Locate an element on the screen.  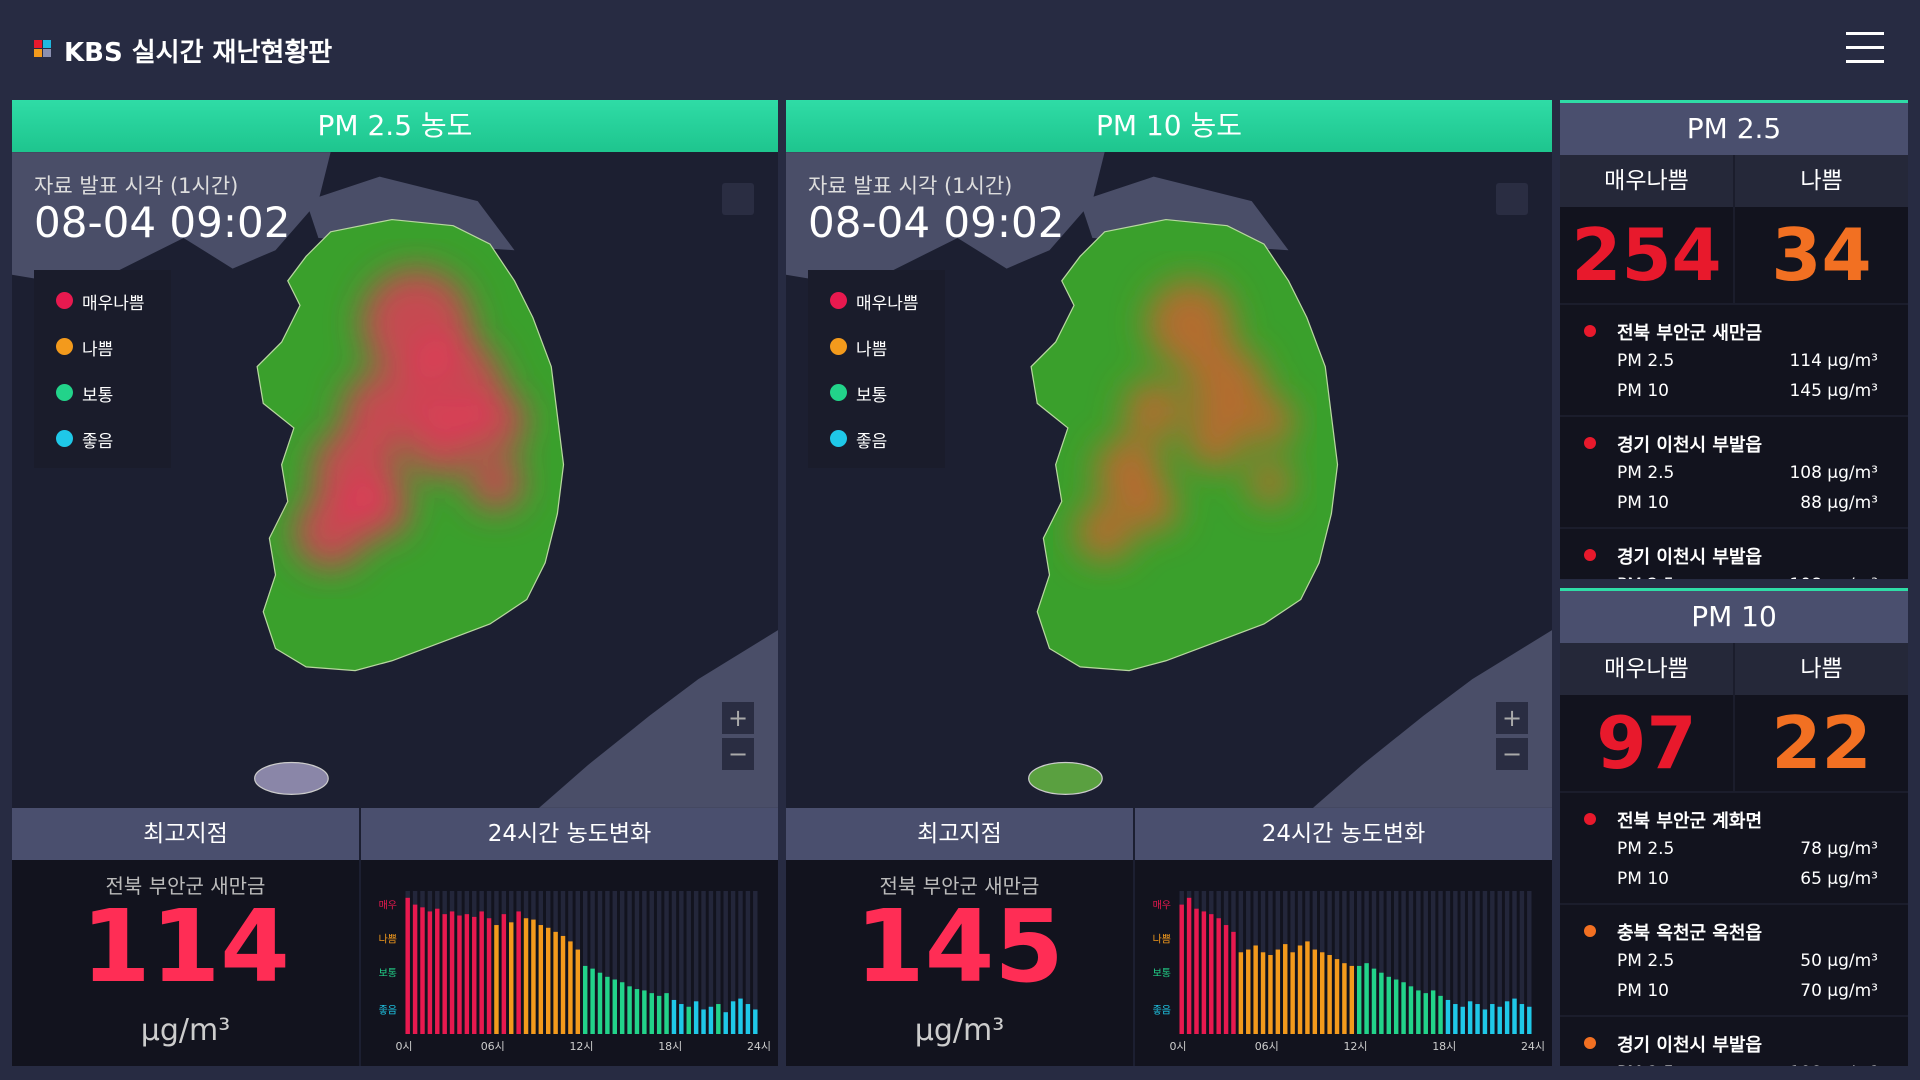
legend-label: 매우나쁨 is located at coordinates (113, 304).